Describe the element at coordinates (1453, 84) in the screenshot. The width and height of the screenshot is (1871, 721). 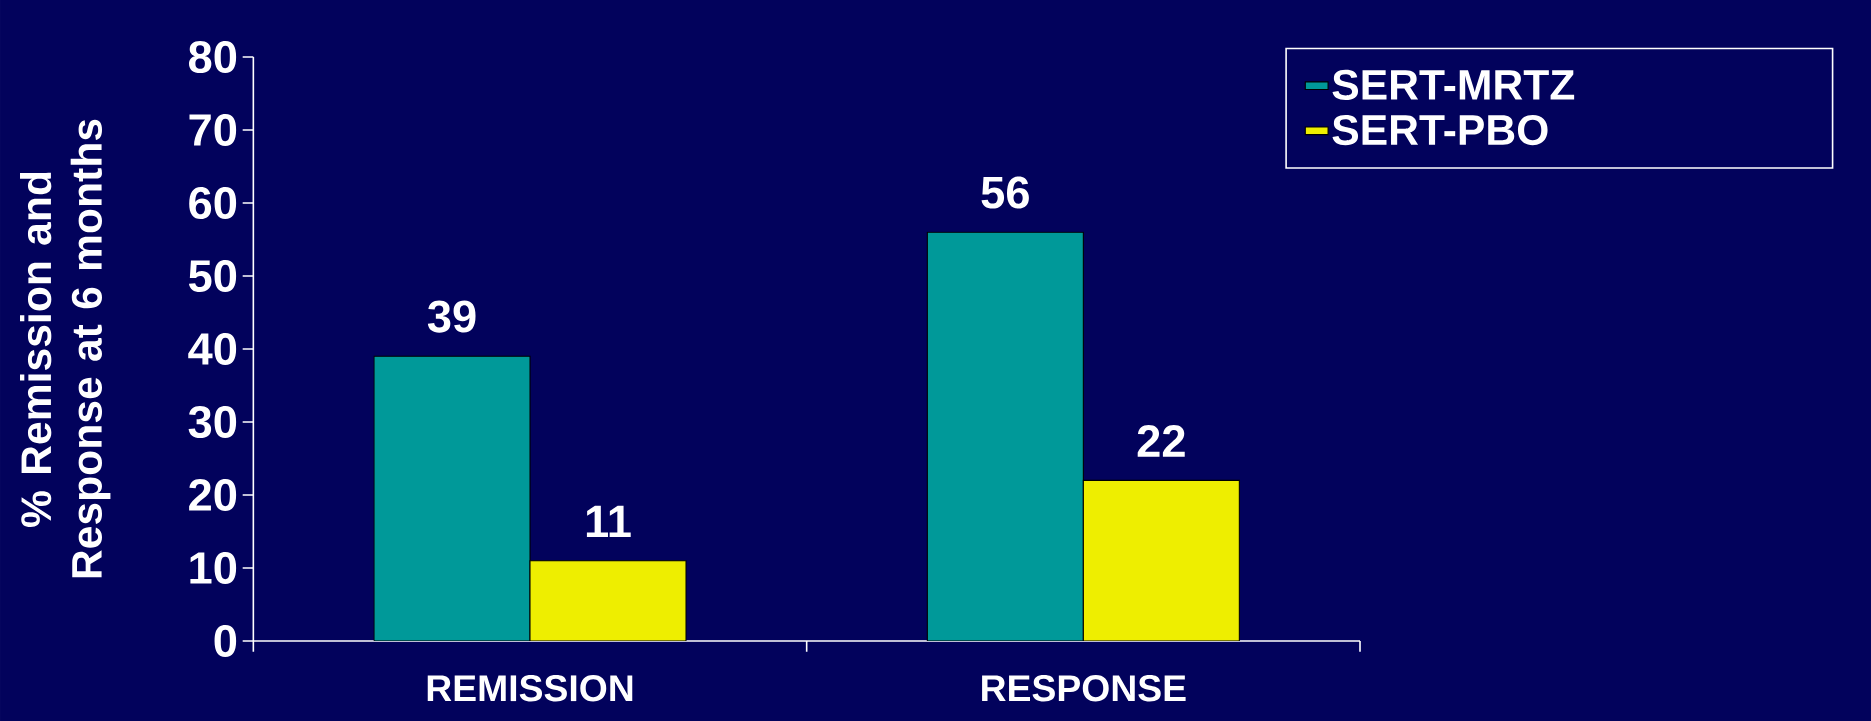
I see `legend-label: SERT-MRTZ` at that location.